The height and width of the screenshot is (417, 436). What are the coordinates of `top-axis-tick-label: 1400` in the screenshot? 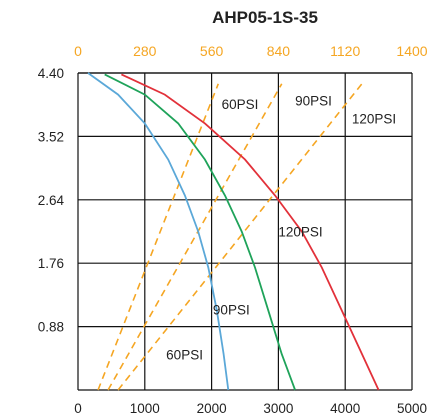 It's located at (411, 51).